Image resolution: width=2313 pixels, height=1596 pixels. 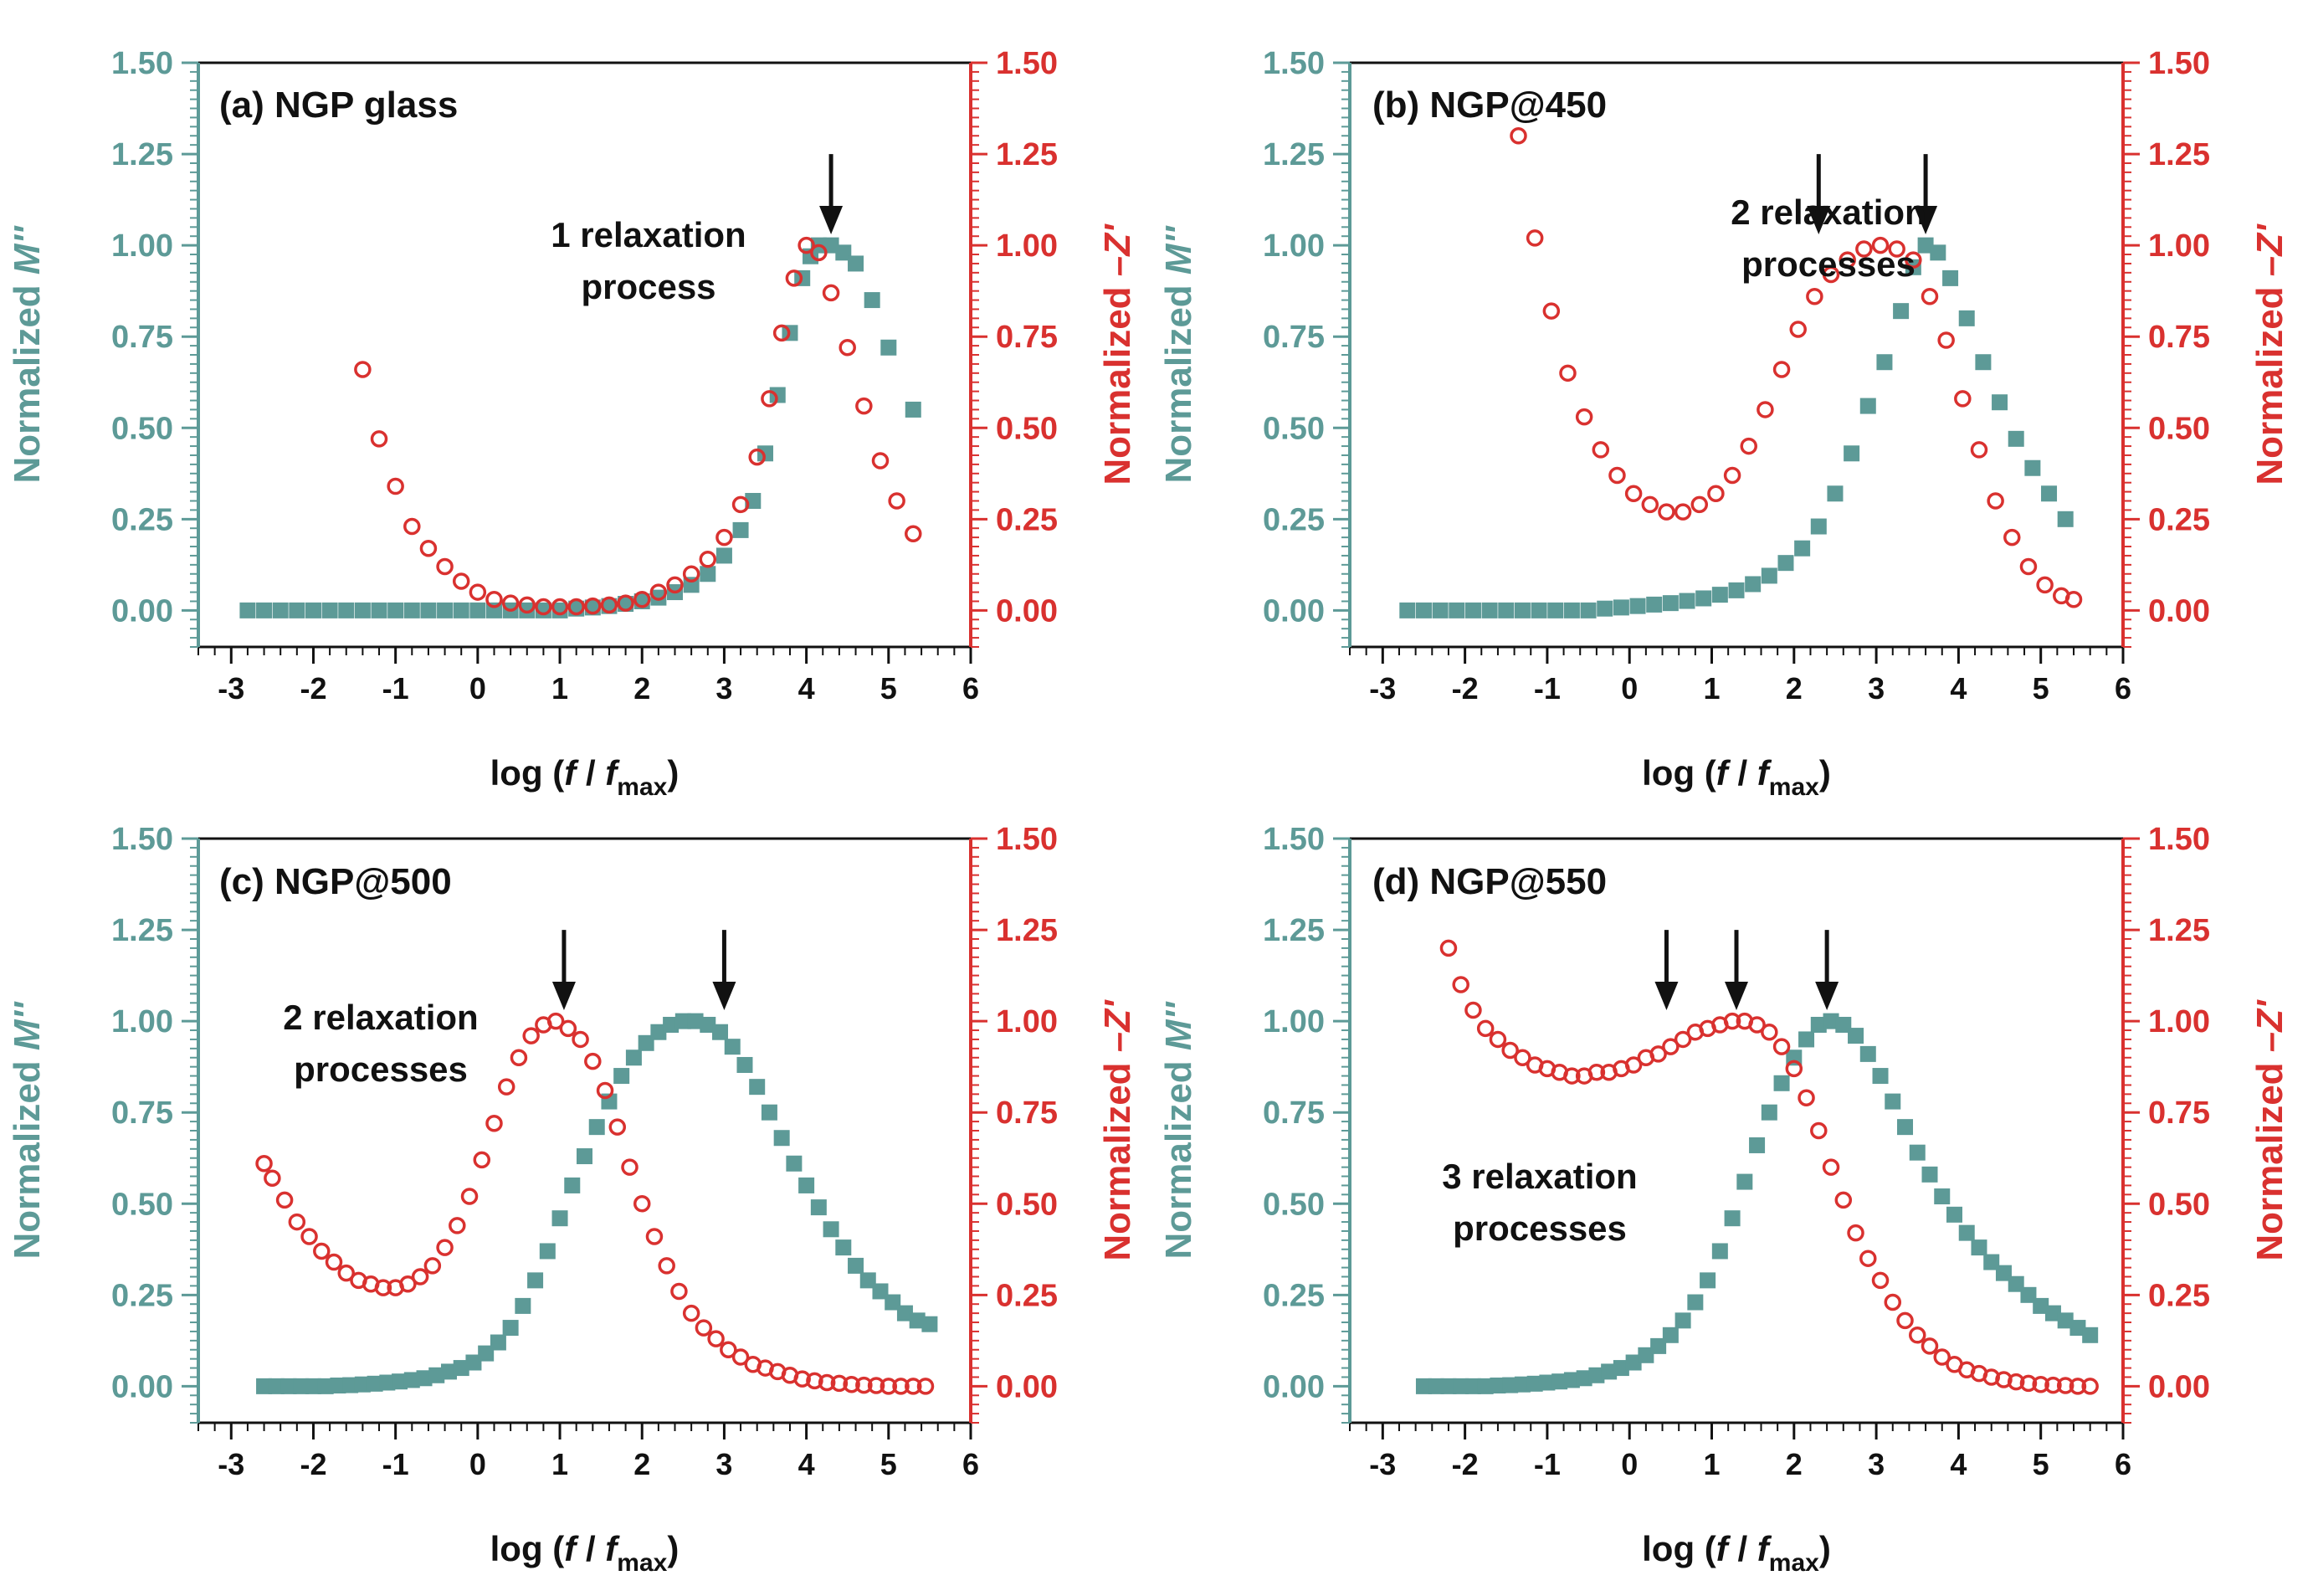 What do you see at coordinates (1027, 337) in the screenshot?
I see `y-right-tick-label: 0.75` at bounding box center [1027, 337].